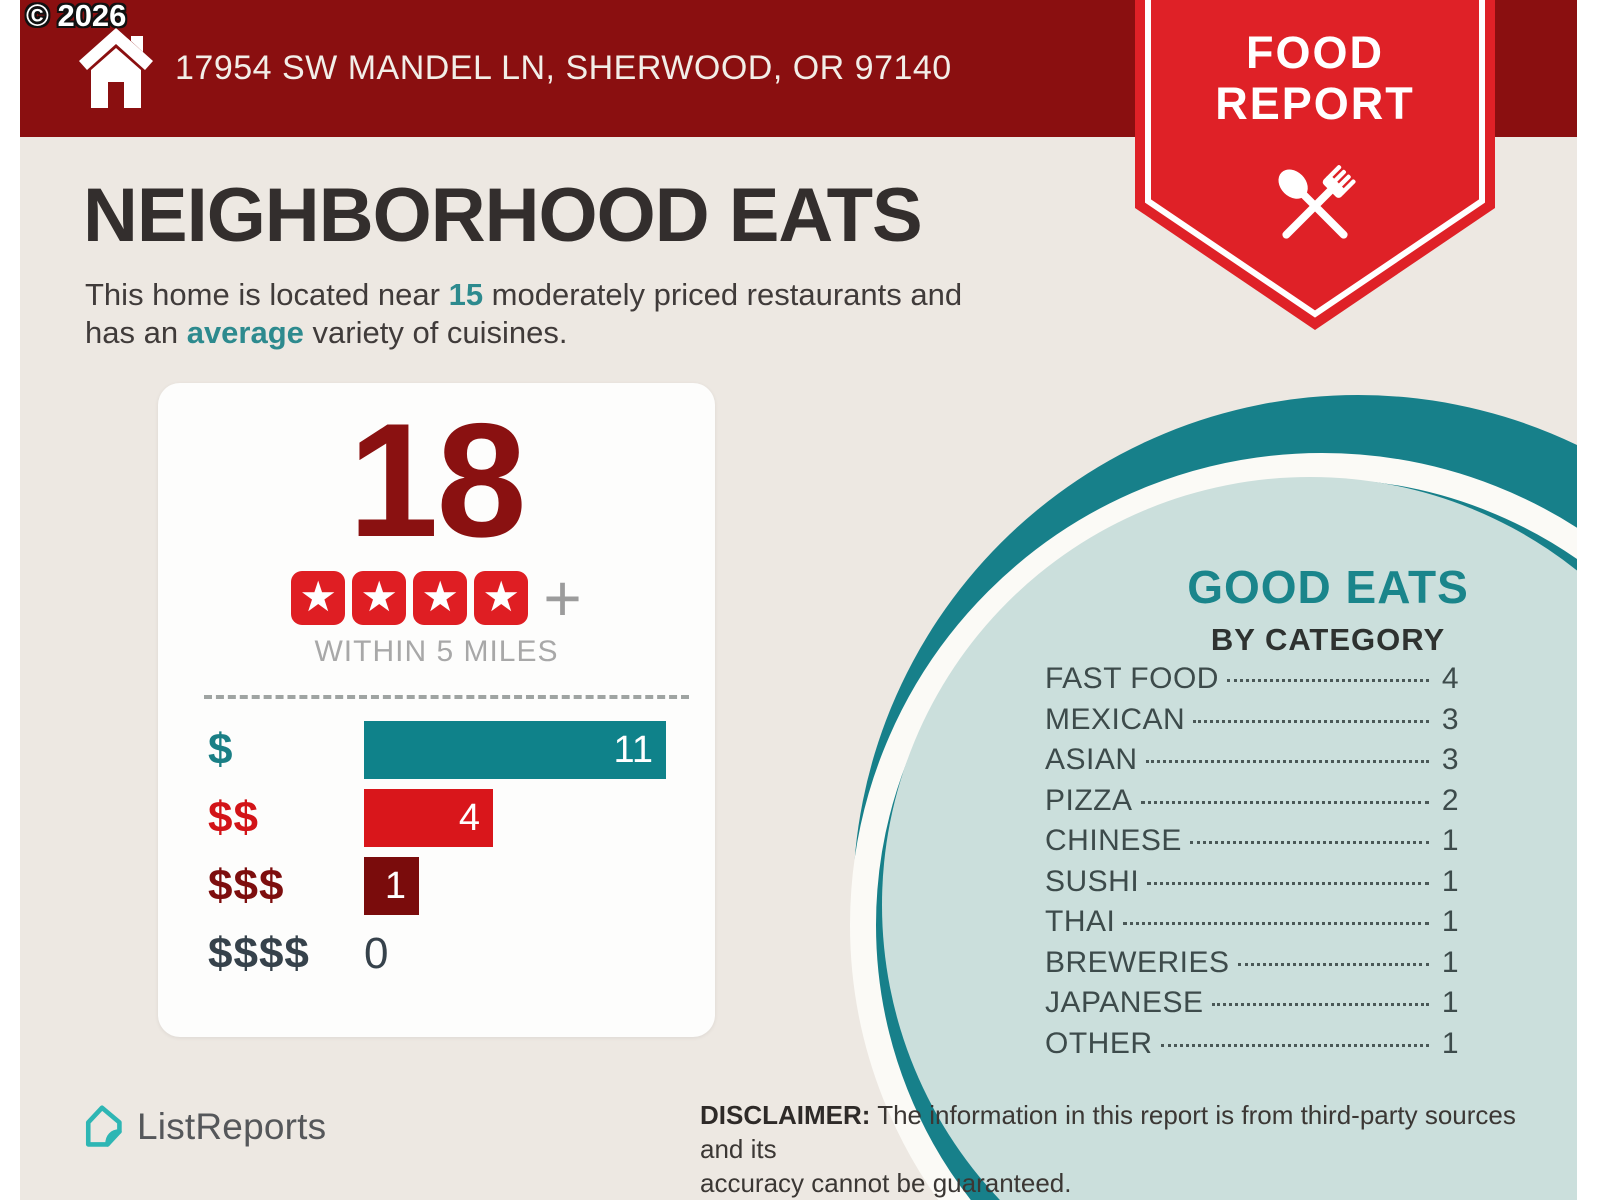 This screenshot has width=1600, height=1200. What do you see at coordinates (469, 817) in the screenshot?
I see `bar-value: 4` at bounding box center [469, 817].